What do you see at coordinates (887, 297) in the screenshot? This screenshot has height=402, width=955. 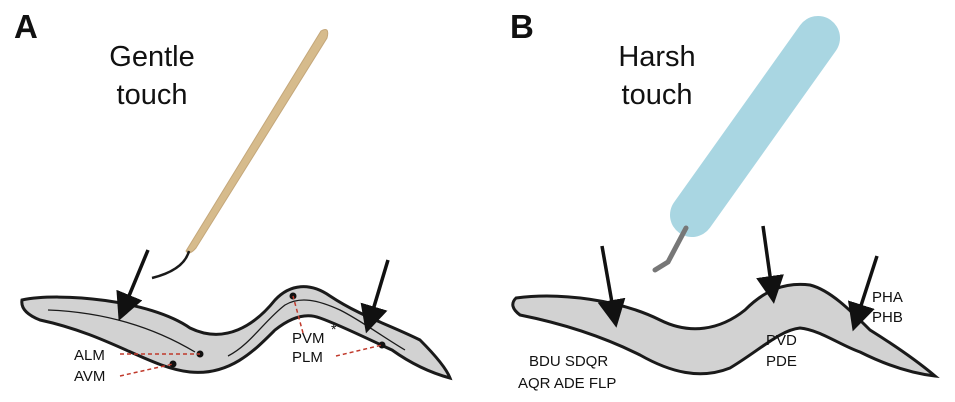 I see `tail-neurons-line1: PHA` at bounding box center [887, 297].